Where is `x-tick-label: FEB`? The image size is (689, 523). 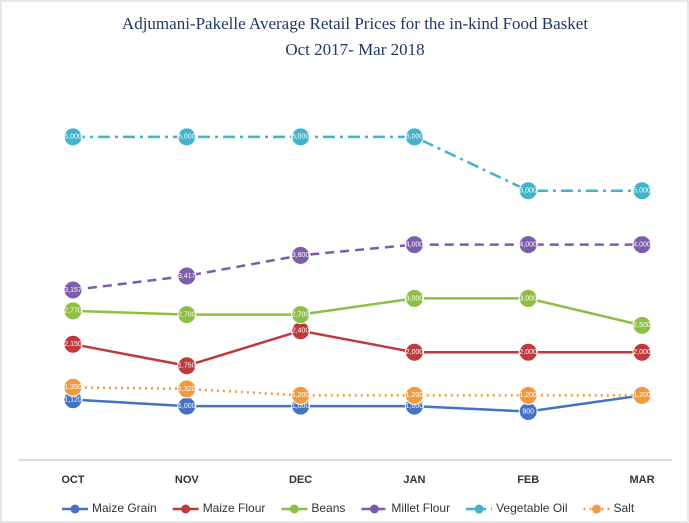 x-tick-label: FEB is located at coordinates (528, 480).